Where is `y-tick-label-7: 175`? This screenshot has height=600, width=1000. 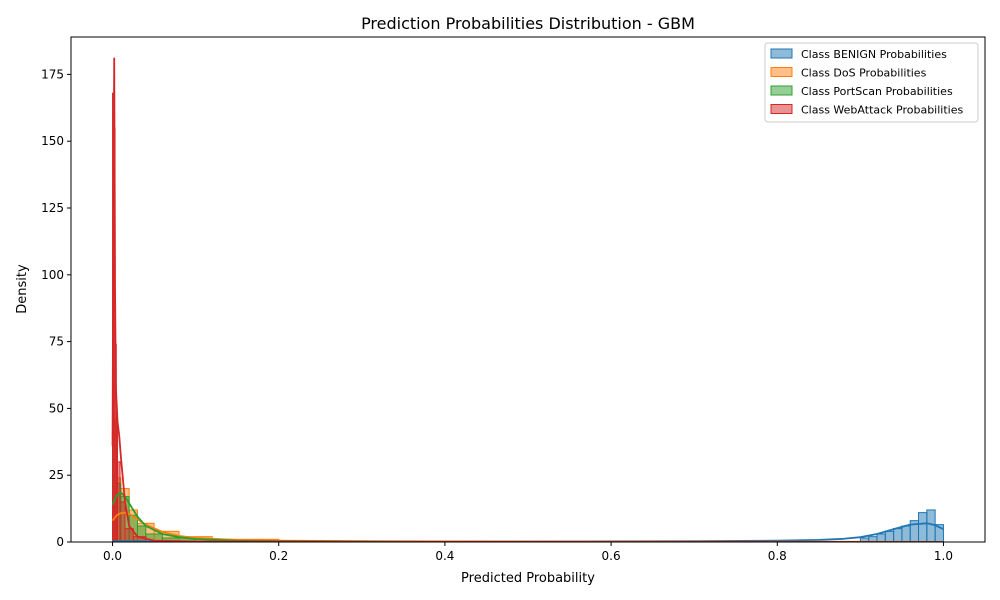 y-tick-label-7: 175 is located at coordinates (52, 74).